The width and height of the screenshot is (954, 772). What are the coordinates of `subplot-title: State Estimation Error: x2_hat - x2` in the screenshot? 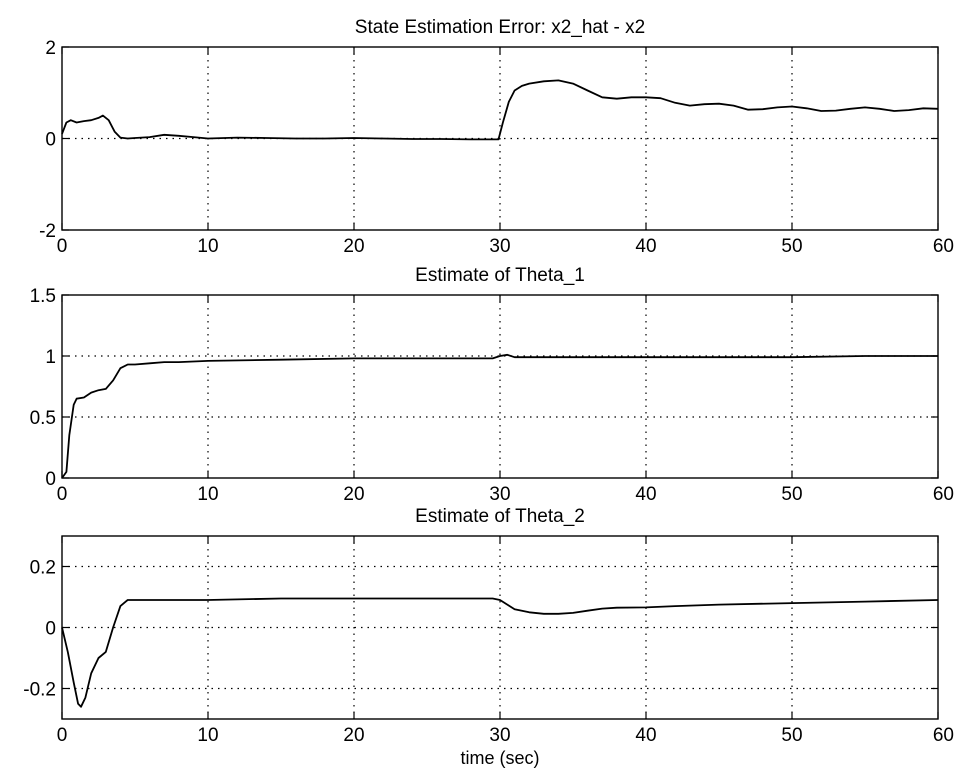 It's located at (500, 27).